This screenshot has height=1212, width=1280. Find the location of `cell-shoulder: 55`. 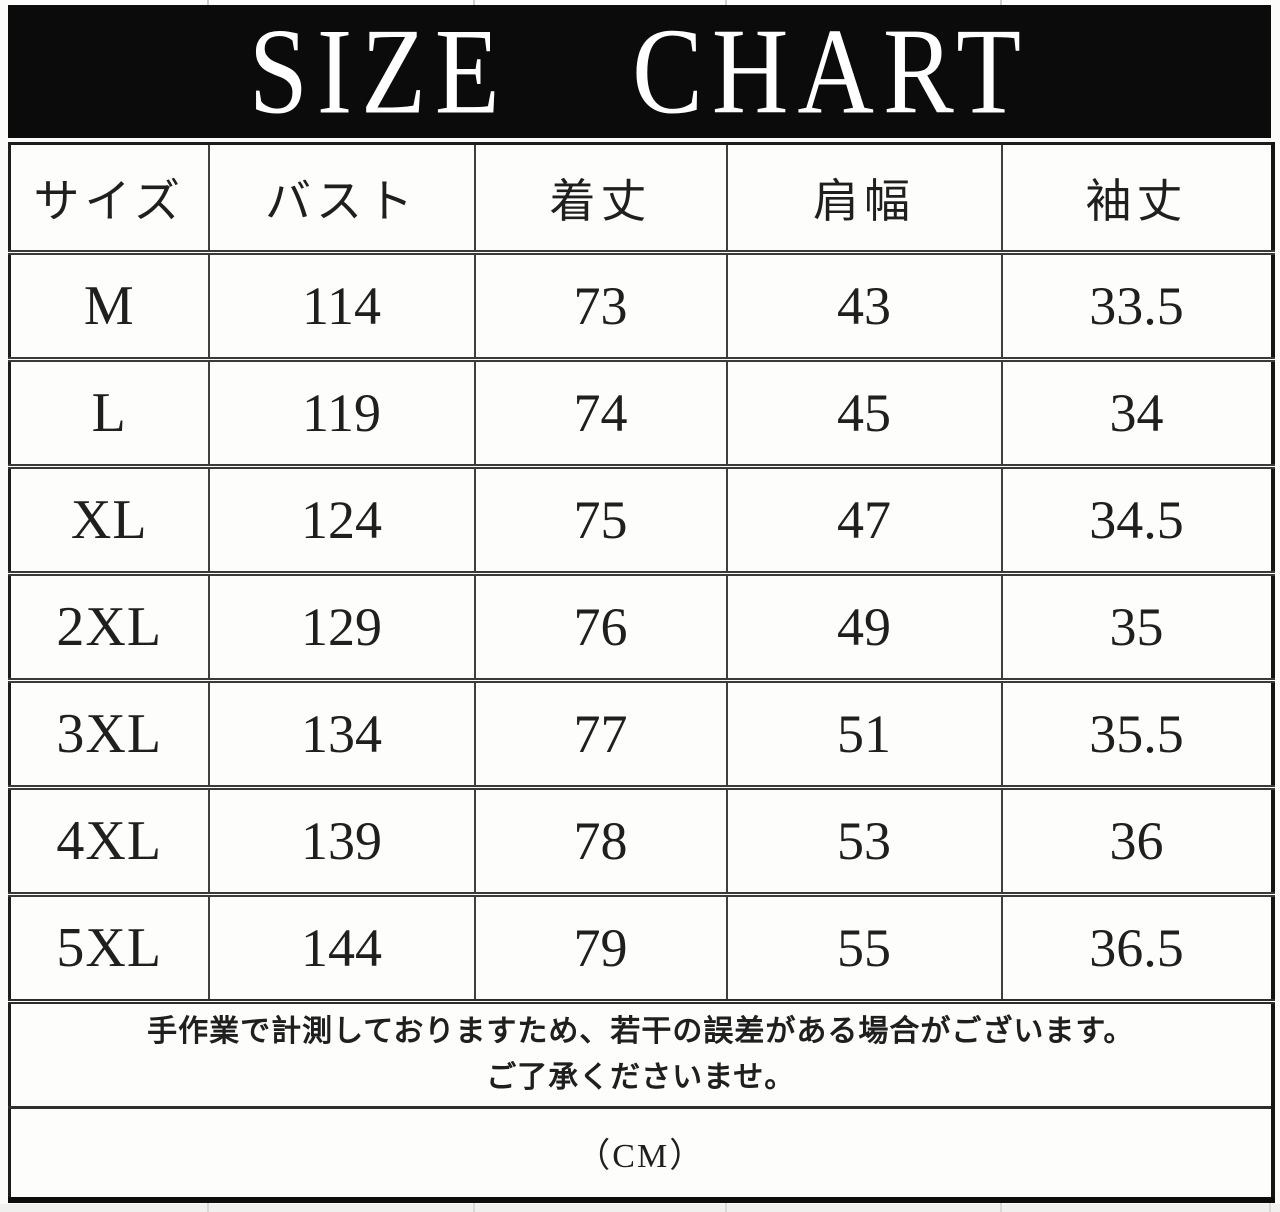

cell-shoulder: 55 is located at coordinates (864, 947).